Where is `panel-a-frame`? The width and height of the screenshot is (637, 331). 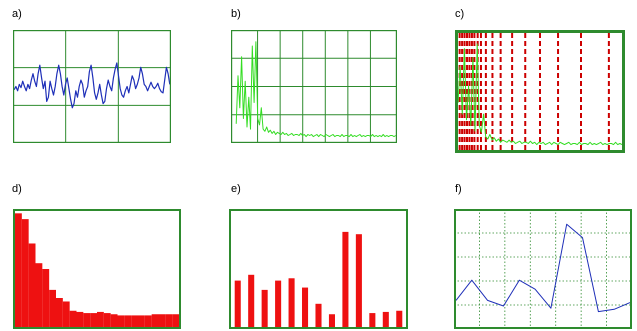
panel-a-frame is located at coordinates (92, 87).